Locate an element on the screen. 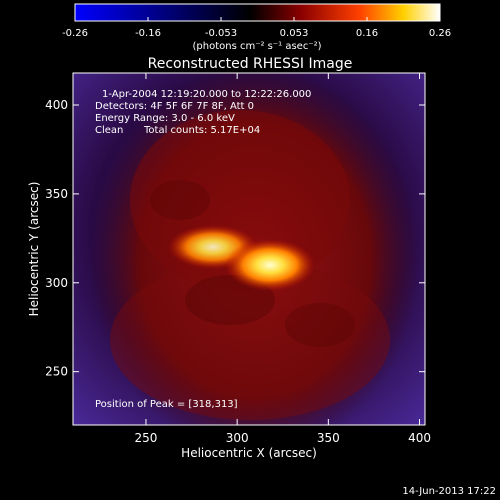 The width and height of the screenshot is (500, 500). chart-title: Reconstructed RHESSI Image is located at coordinates (250, 64).